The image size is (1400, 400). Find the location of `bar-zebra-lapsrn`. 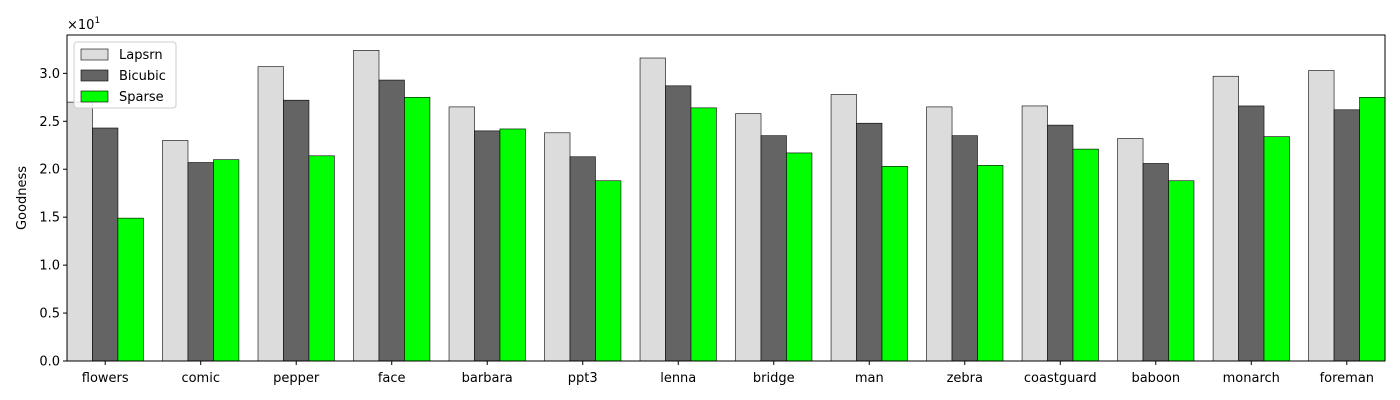

bar-zebra-lapsrn is located at coordinates (939, 234).